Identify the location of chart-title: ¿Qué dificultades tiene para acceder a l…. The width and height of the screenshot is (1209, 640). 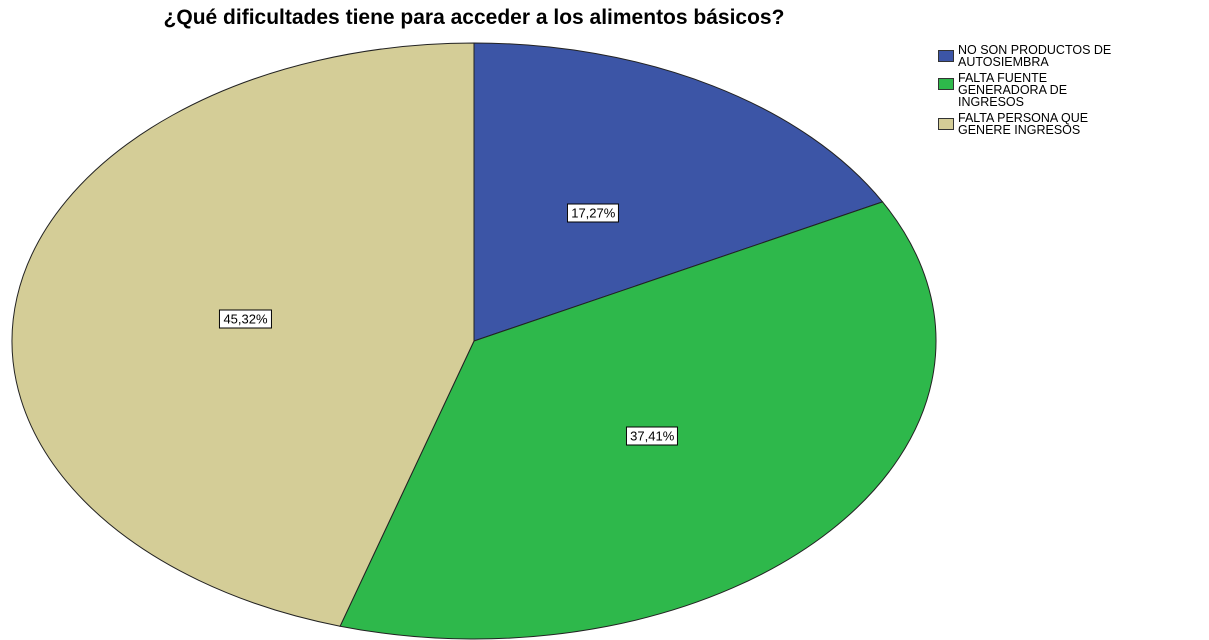
(474, 17).